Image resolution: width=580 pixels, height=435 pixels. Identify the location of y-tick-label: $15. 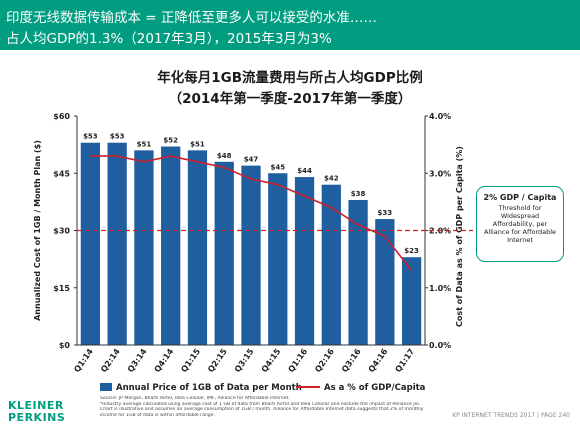
(61, 288).